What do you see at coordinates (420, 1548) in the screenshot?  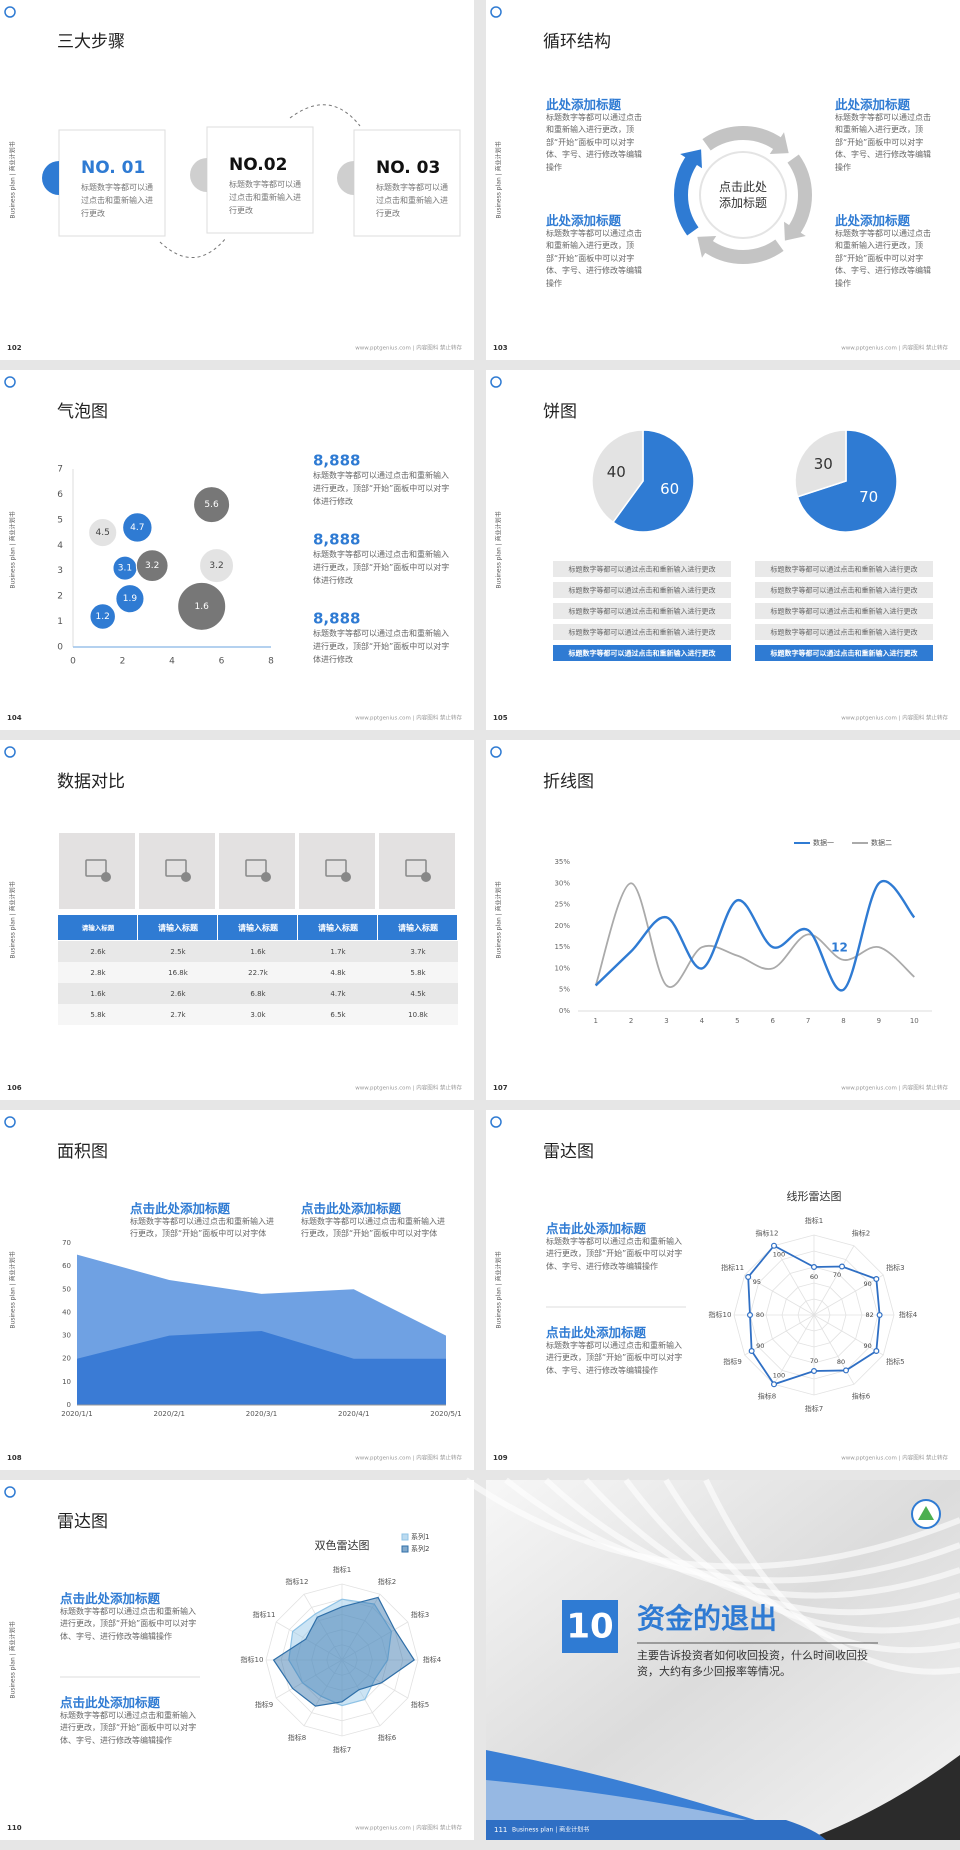 I see `legend-label: 系列2` at bounding box center [420, 1548].